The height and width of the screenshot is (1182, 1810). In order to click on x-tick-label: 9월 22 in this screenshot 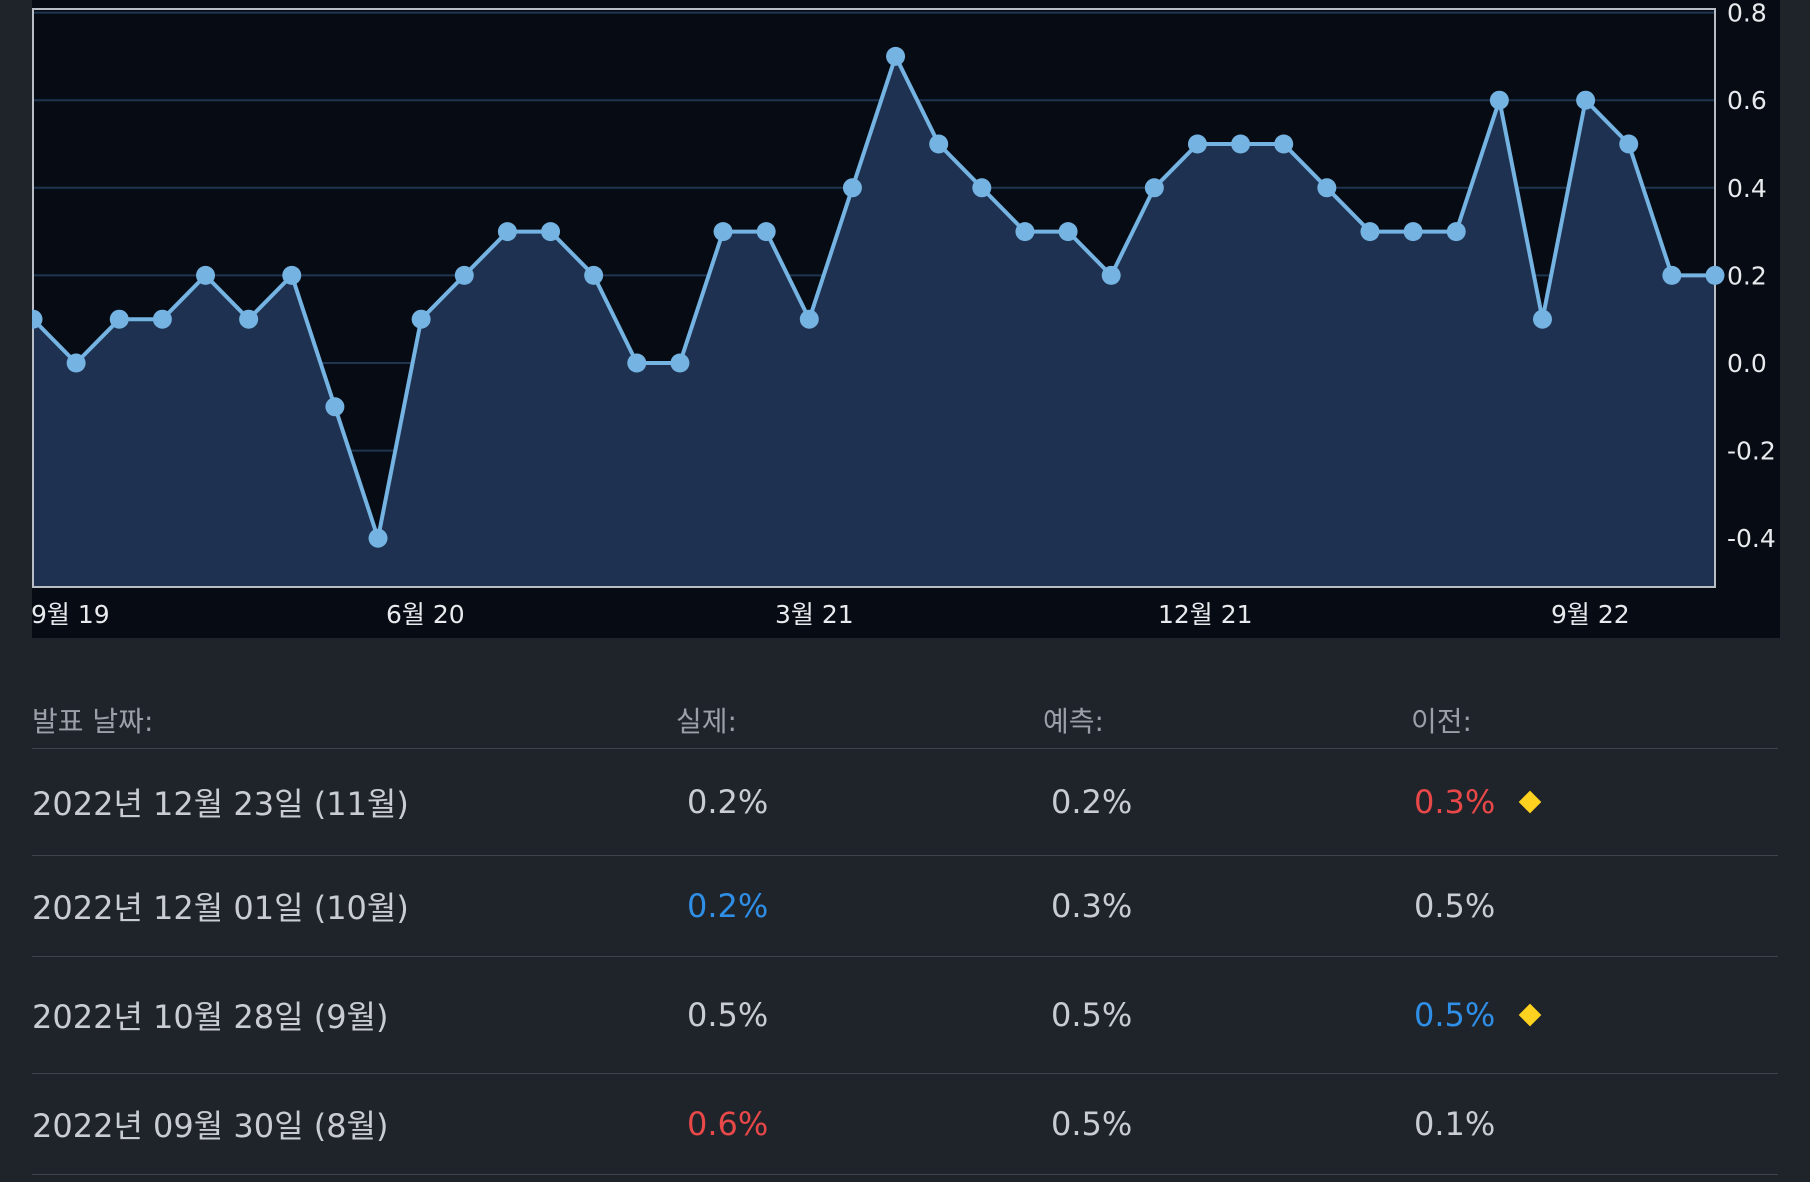, I will do `click(1590, 614)`.